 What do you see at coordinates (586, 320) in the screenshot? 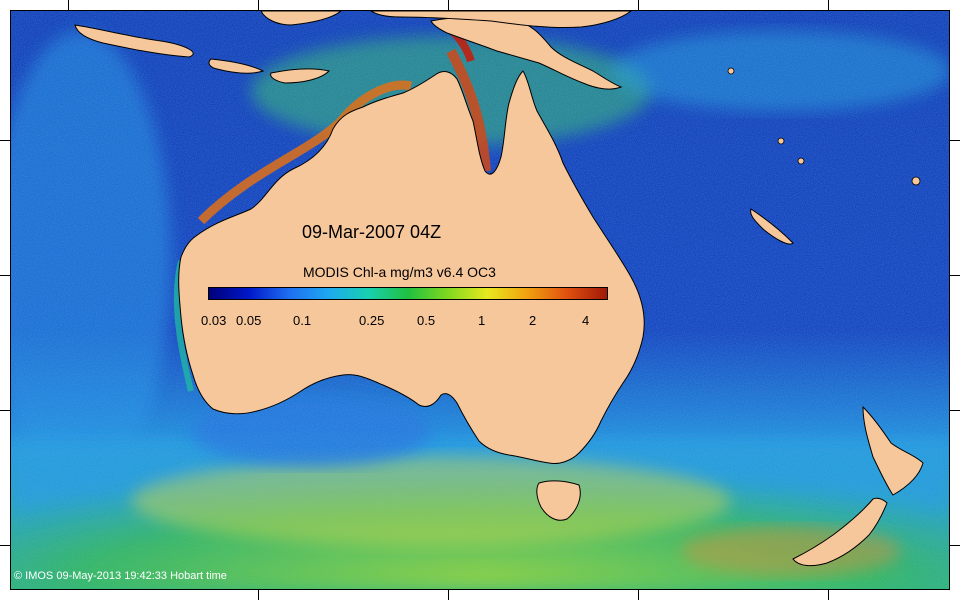
I see `colorbar-tick-label: 4` at bounding box center [586, 320].